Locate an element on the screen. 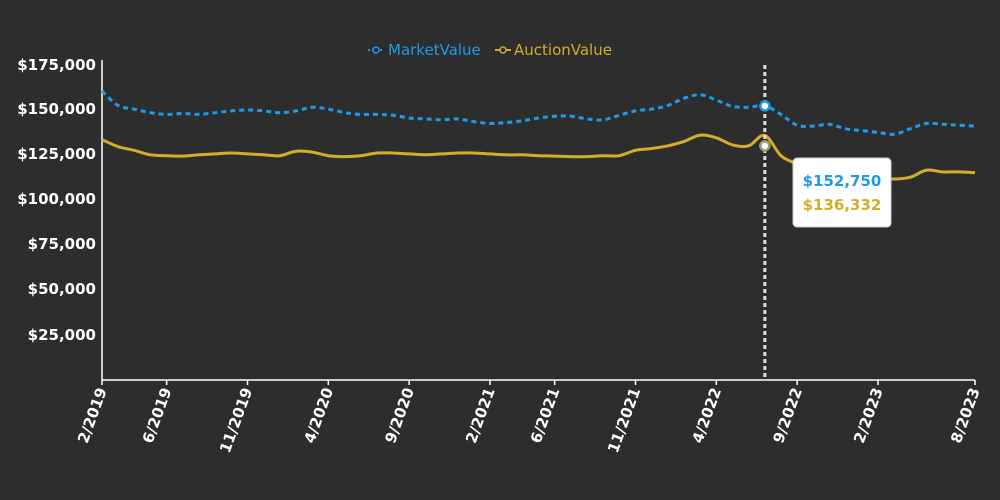 This screenshot has width=1000, height=500. x-tick-label: 6/2021 is located at coordinates (545, 415).